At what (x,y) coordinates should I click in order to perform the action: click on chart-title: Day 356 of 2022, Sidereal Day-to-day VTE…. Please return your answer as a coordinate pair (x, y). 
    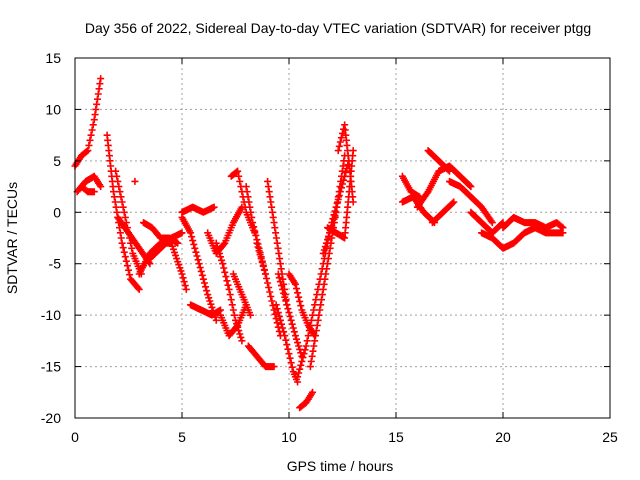
    Looking at the image, I should click on (338, 28).